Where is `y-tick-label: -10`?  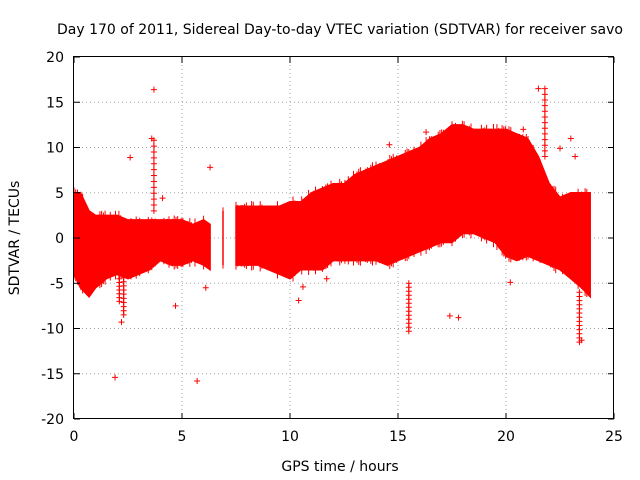
y-tick-label: -10 is located at coordinates (52, 330).